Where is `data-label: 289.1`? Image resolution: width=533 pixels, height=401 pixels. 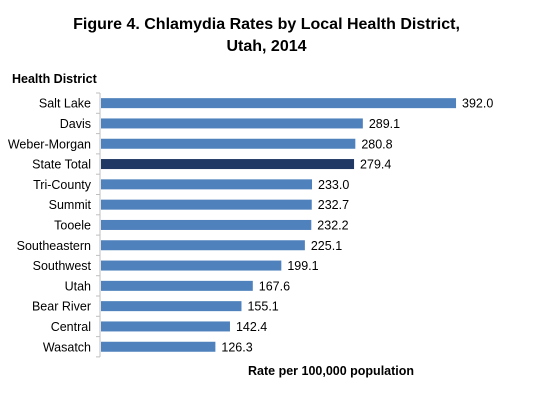 data-label: 289.1 is located at coordinates (384, 124).